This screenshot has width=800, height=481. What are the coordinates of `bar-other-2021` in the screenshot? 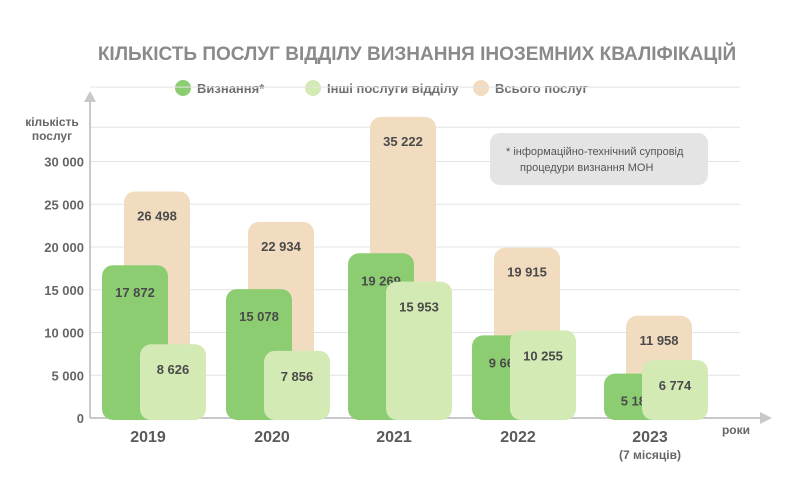 It's located at (419, 350).